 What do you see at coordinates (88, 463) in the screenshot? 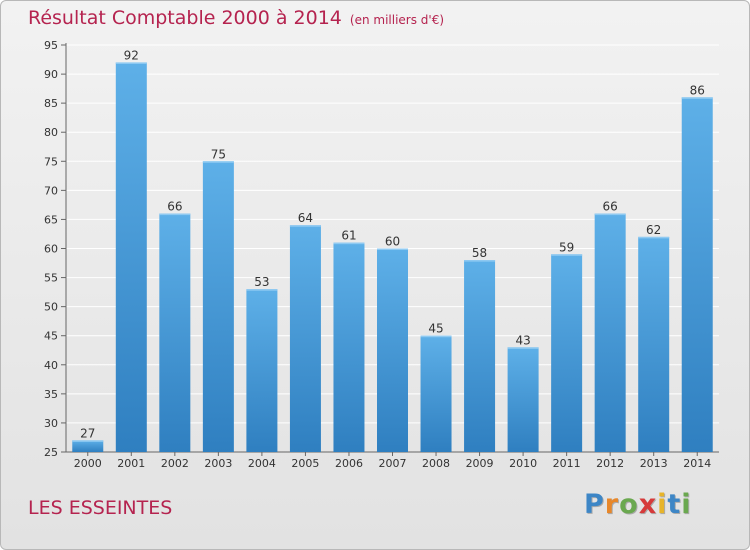
I see `x-tick-label: 2000` at bounding box center [88, 463].